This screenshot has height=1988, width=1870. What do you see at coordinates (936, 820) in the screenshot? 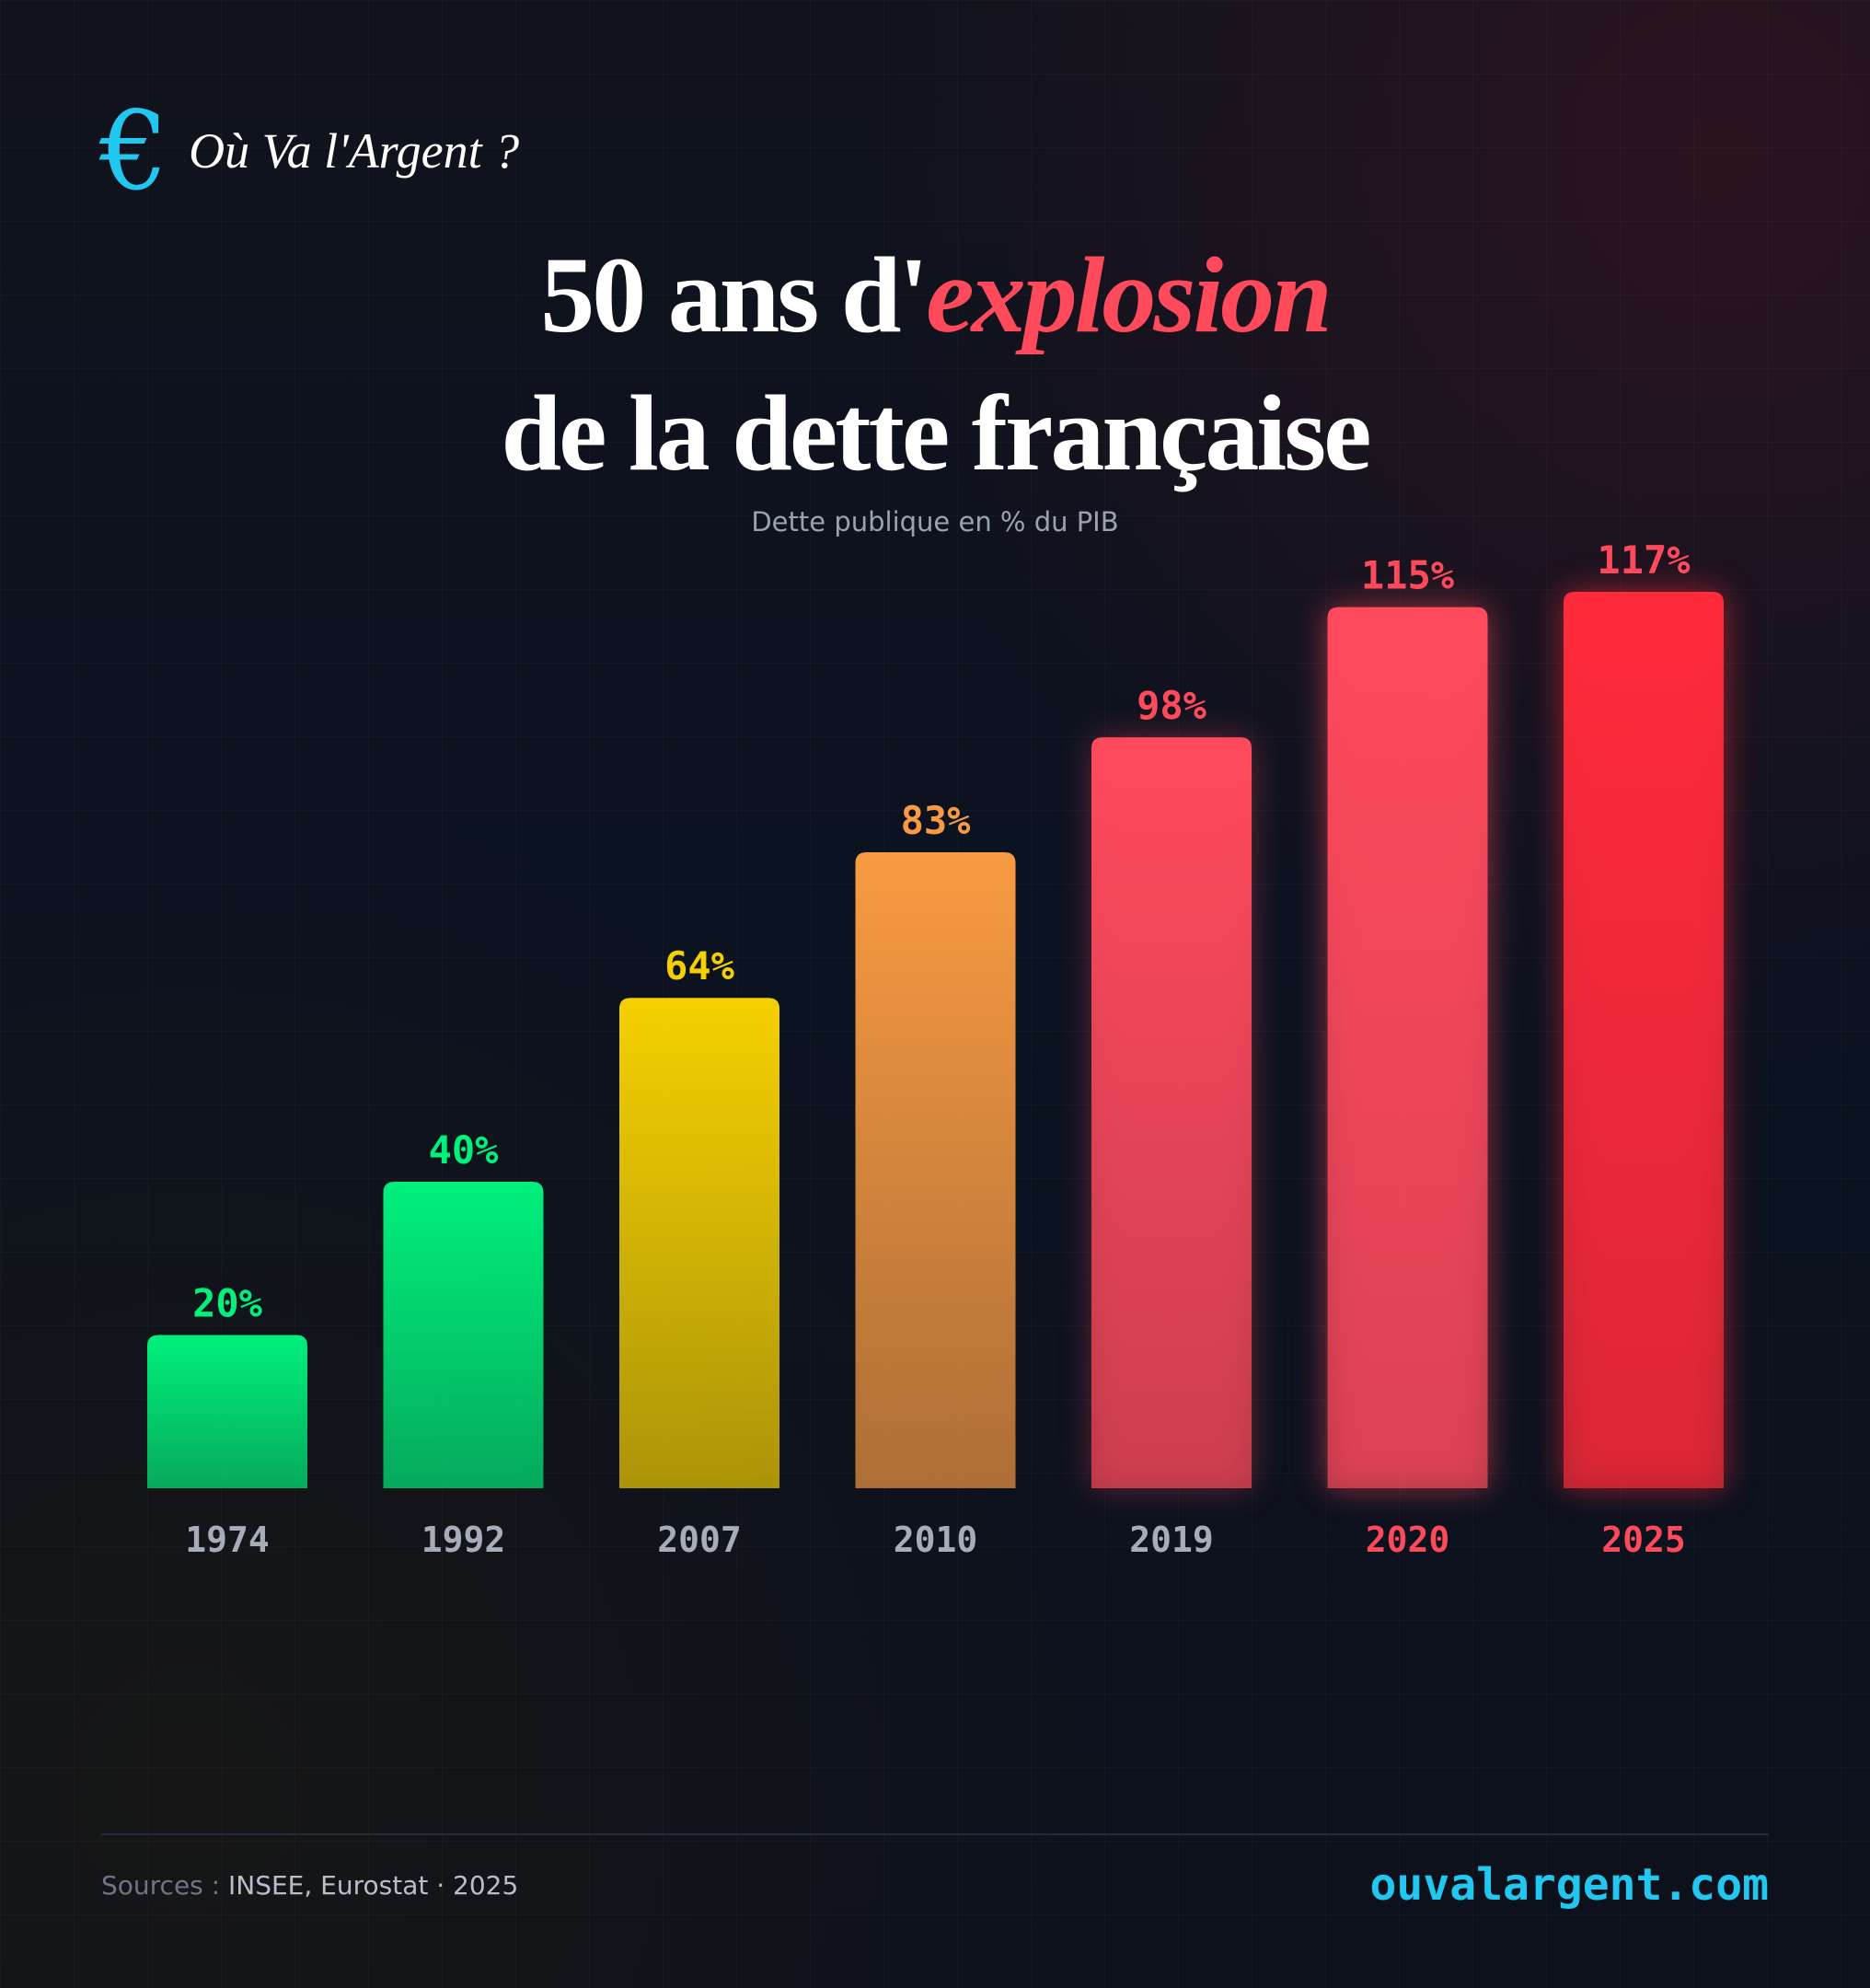
I see `value-label-2010: 83%` at bounding box center [936, 820].